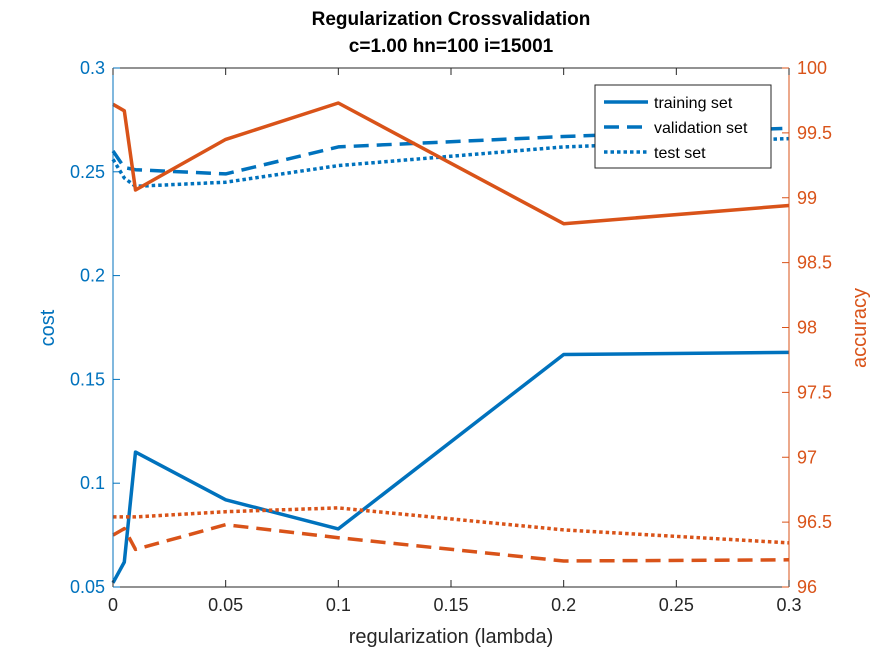 The height and width of the screenshot is (656, 875). What do you see at coordinates (451, 46) in the screenshot?
I see `title-line-2: c=1.00 hn=100 i=15001` at bounding box center [451, 46].